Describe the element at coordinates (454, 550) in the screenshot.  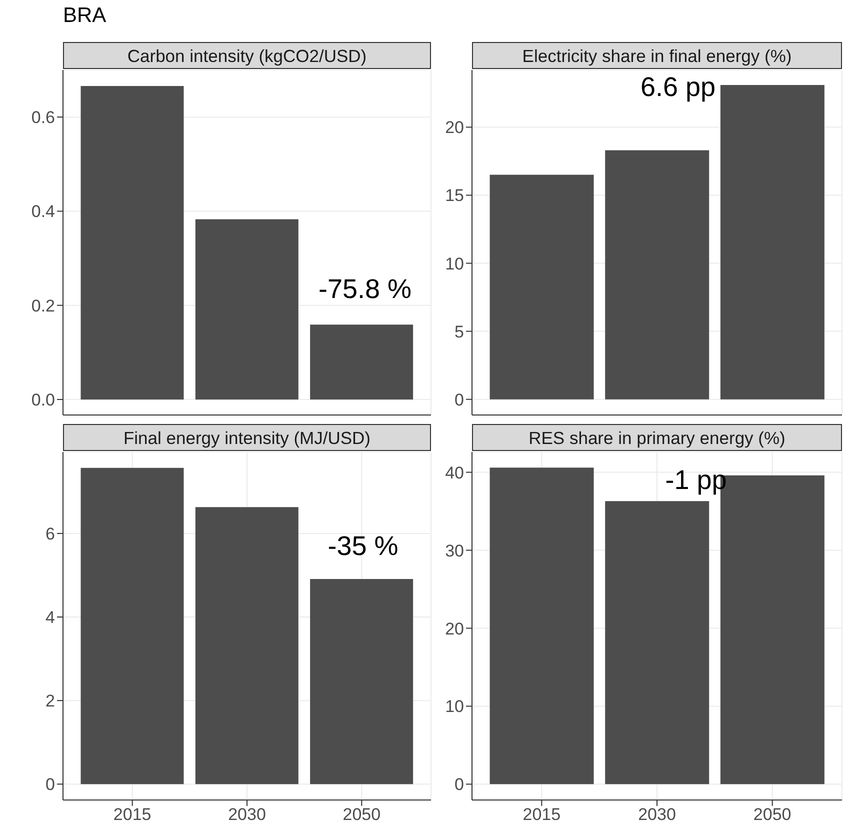
I see `y-tick-label: 30` at that location.